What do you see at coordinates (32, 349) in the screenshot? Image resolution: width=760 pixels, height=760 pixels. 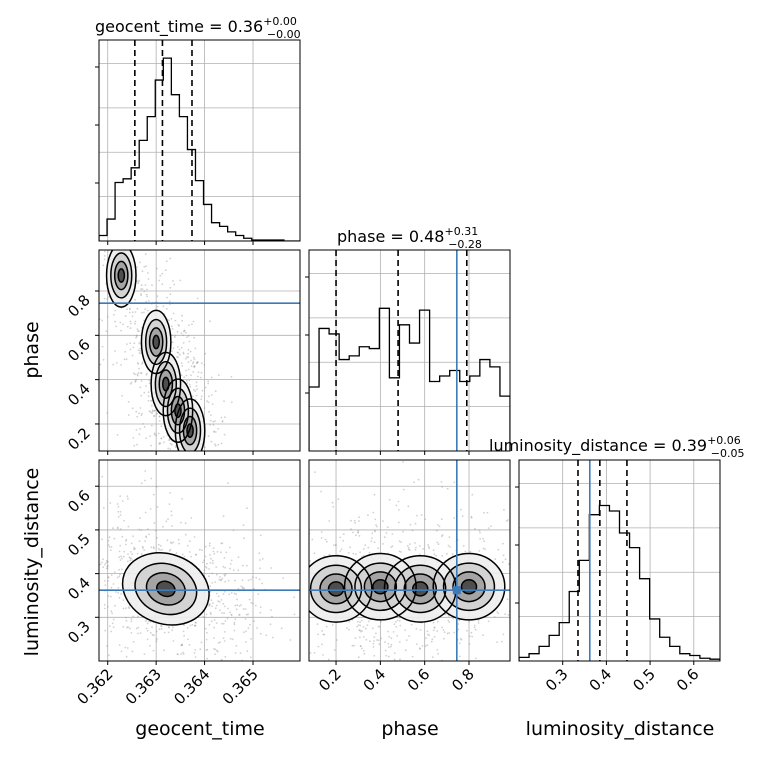 I see `ylabel-phase: phase` at bounding box center [32, 349].